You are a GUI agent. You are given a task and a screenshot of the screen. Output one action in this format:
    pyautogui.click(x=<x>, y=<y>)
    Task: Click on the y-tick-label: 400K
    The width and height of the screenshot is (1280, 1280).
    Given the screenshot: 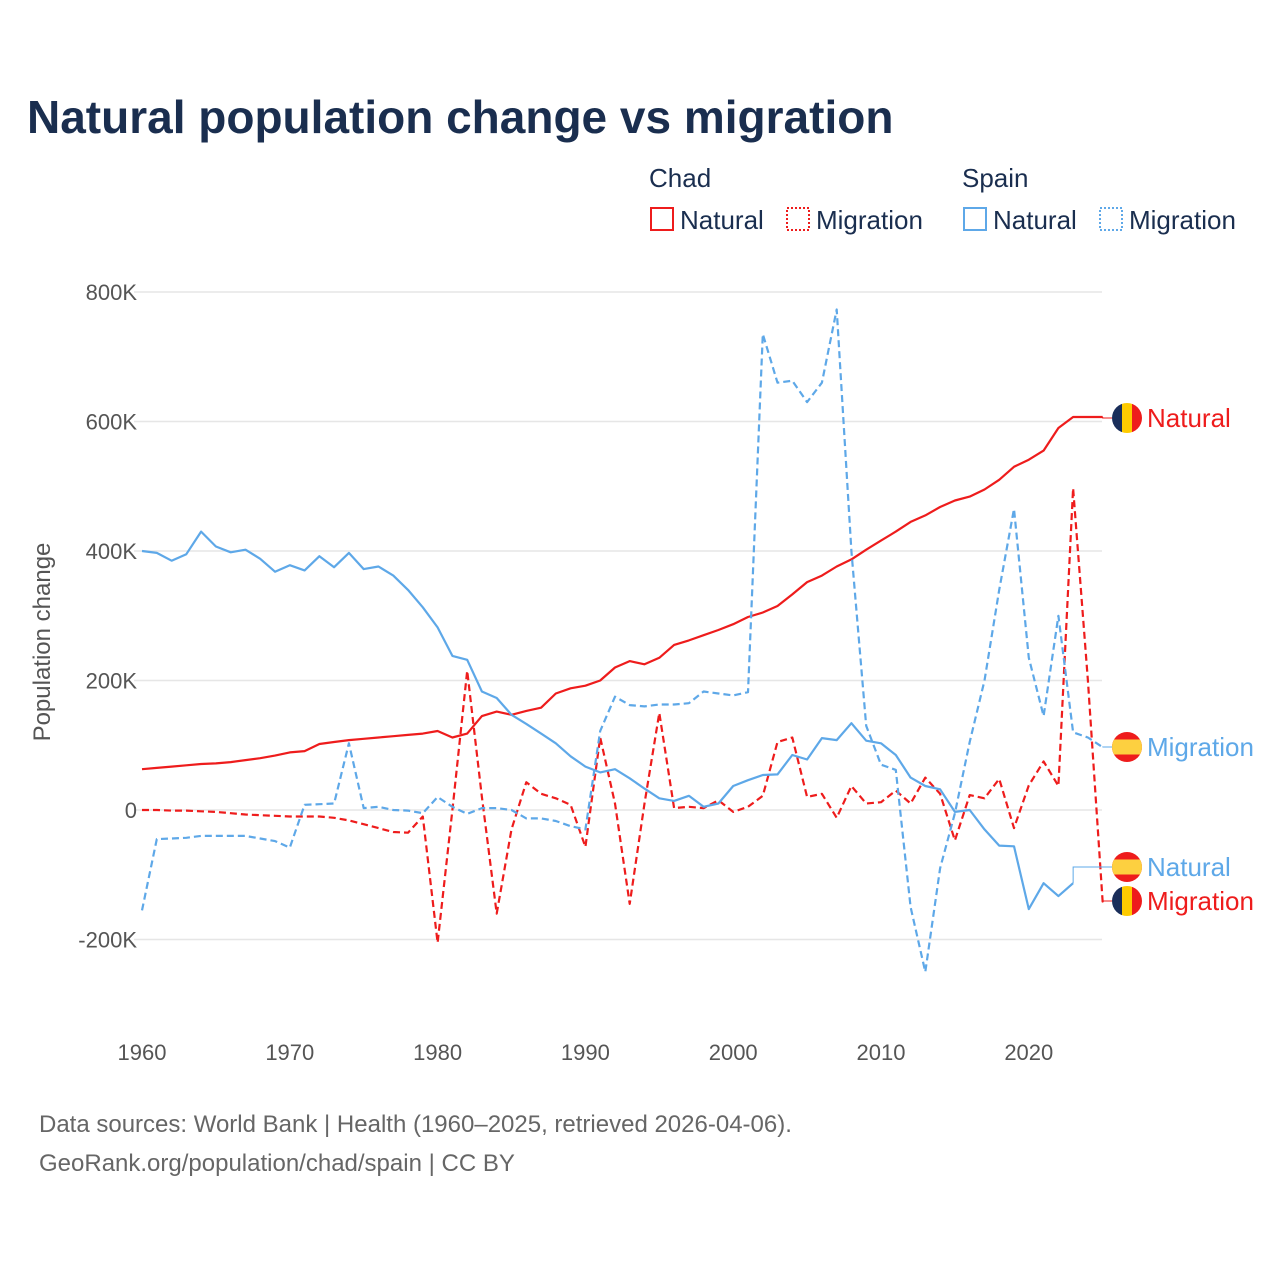 What is the action you would take?
    pyautogui.click(x=112, y=551)
    